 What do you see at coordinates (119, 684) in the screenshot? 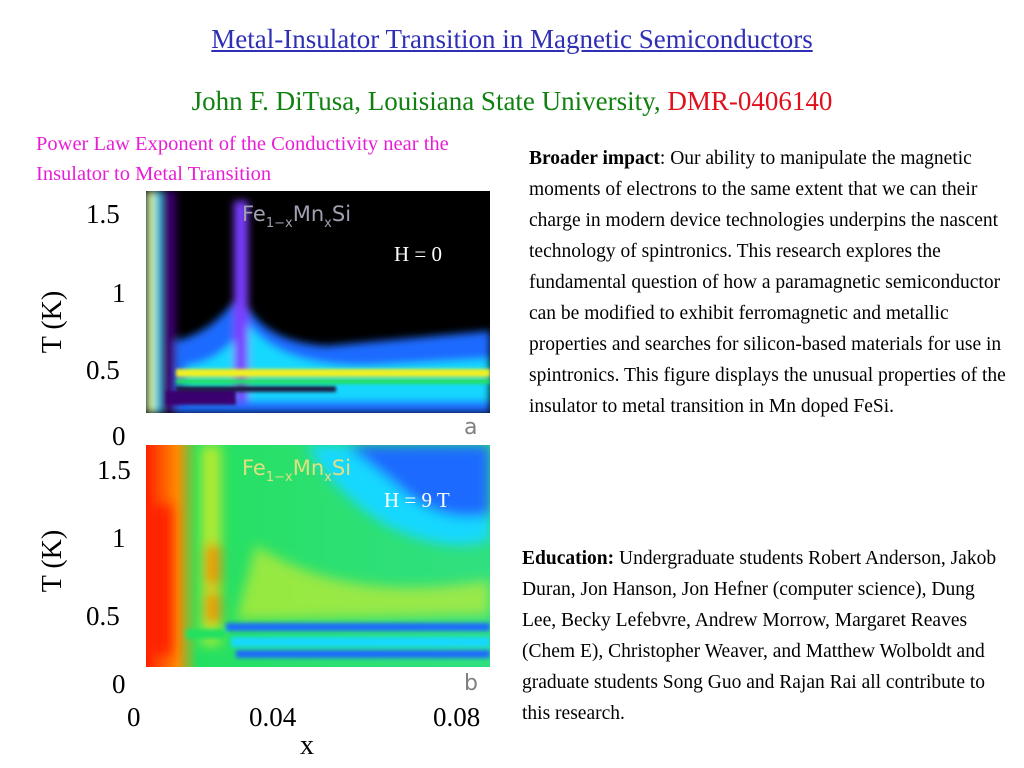
I see `ytick-b-0: 0` at bounding box center [119, 684].